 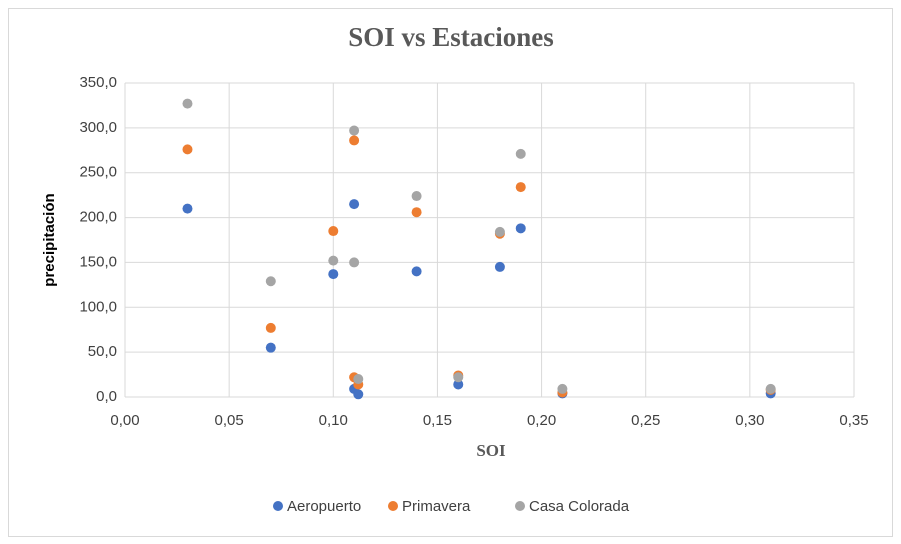 I want to click on y-tick-label: 50,0, so click(x=102, y=351).